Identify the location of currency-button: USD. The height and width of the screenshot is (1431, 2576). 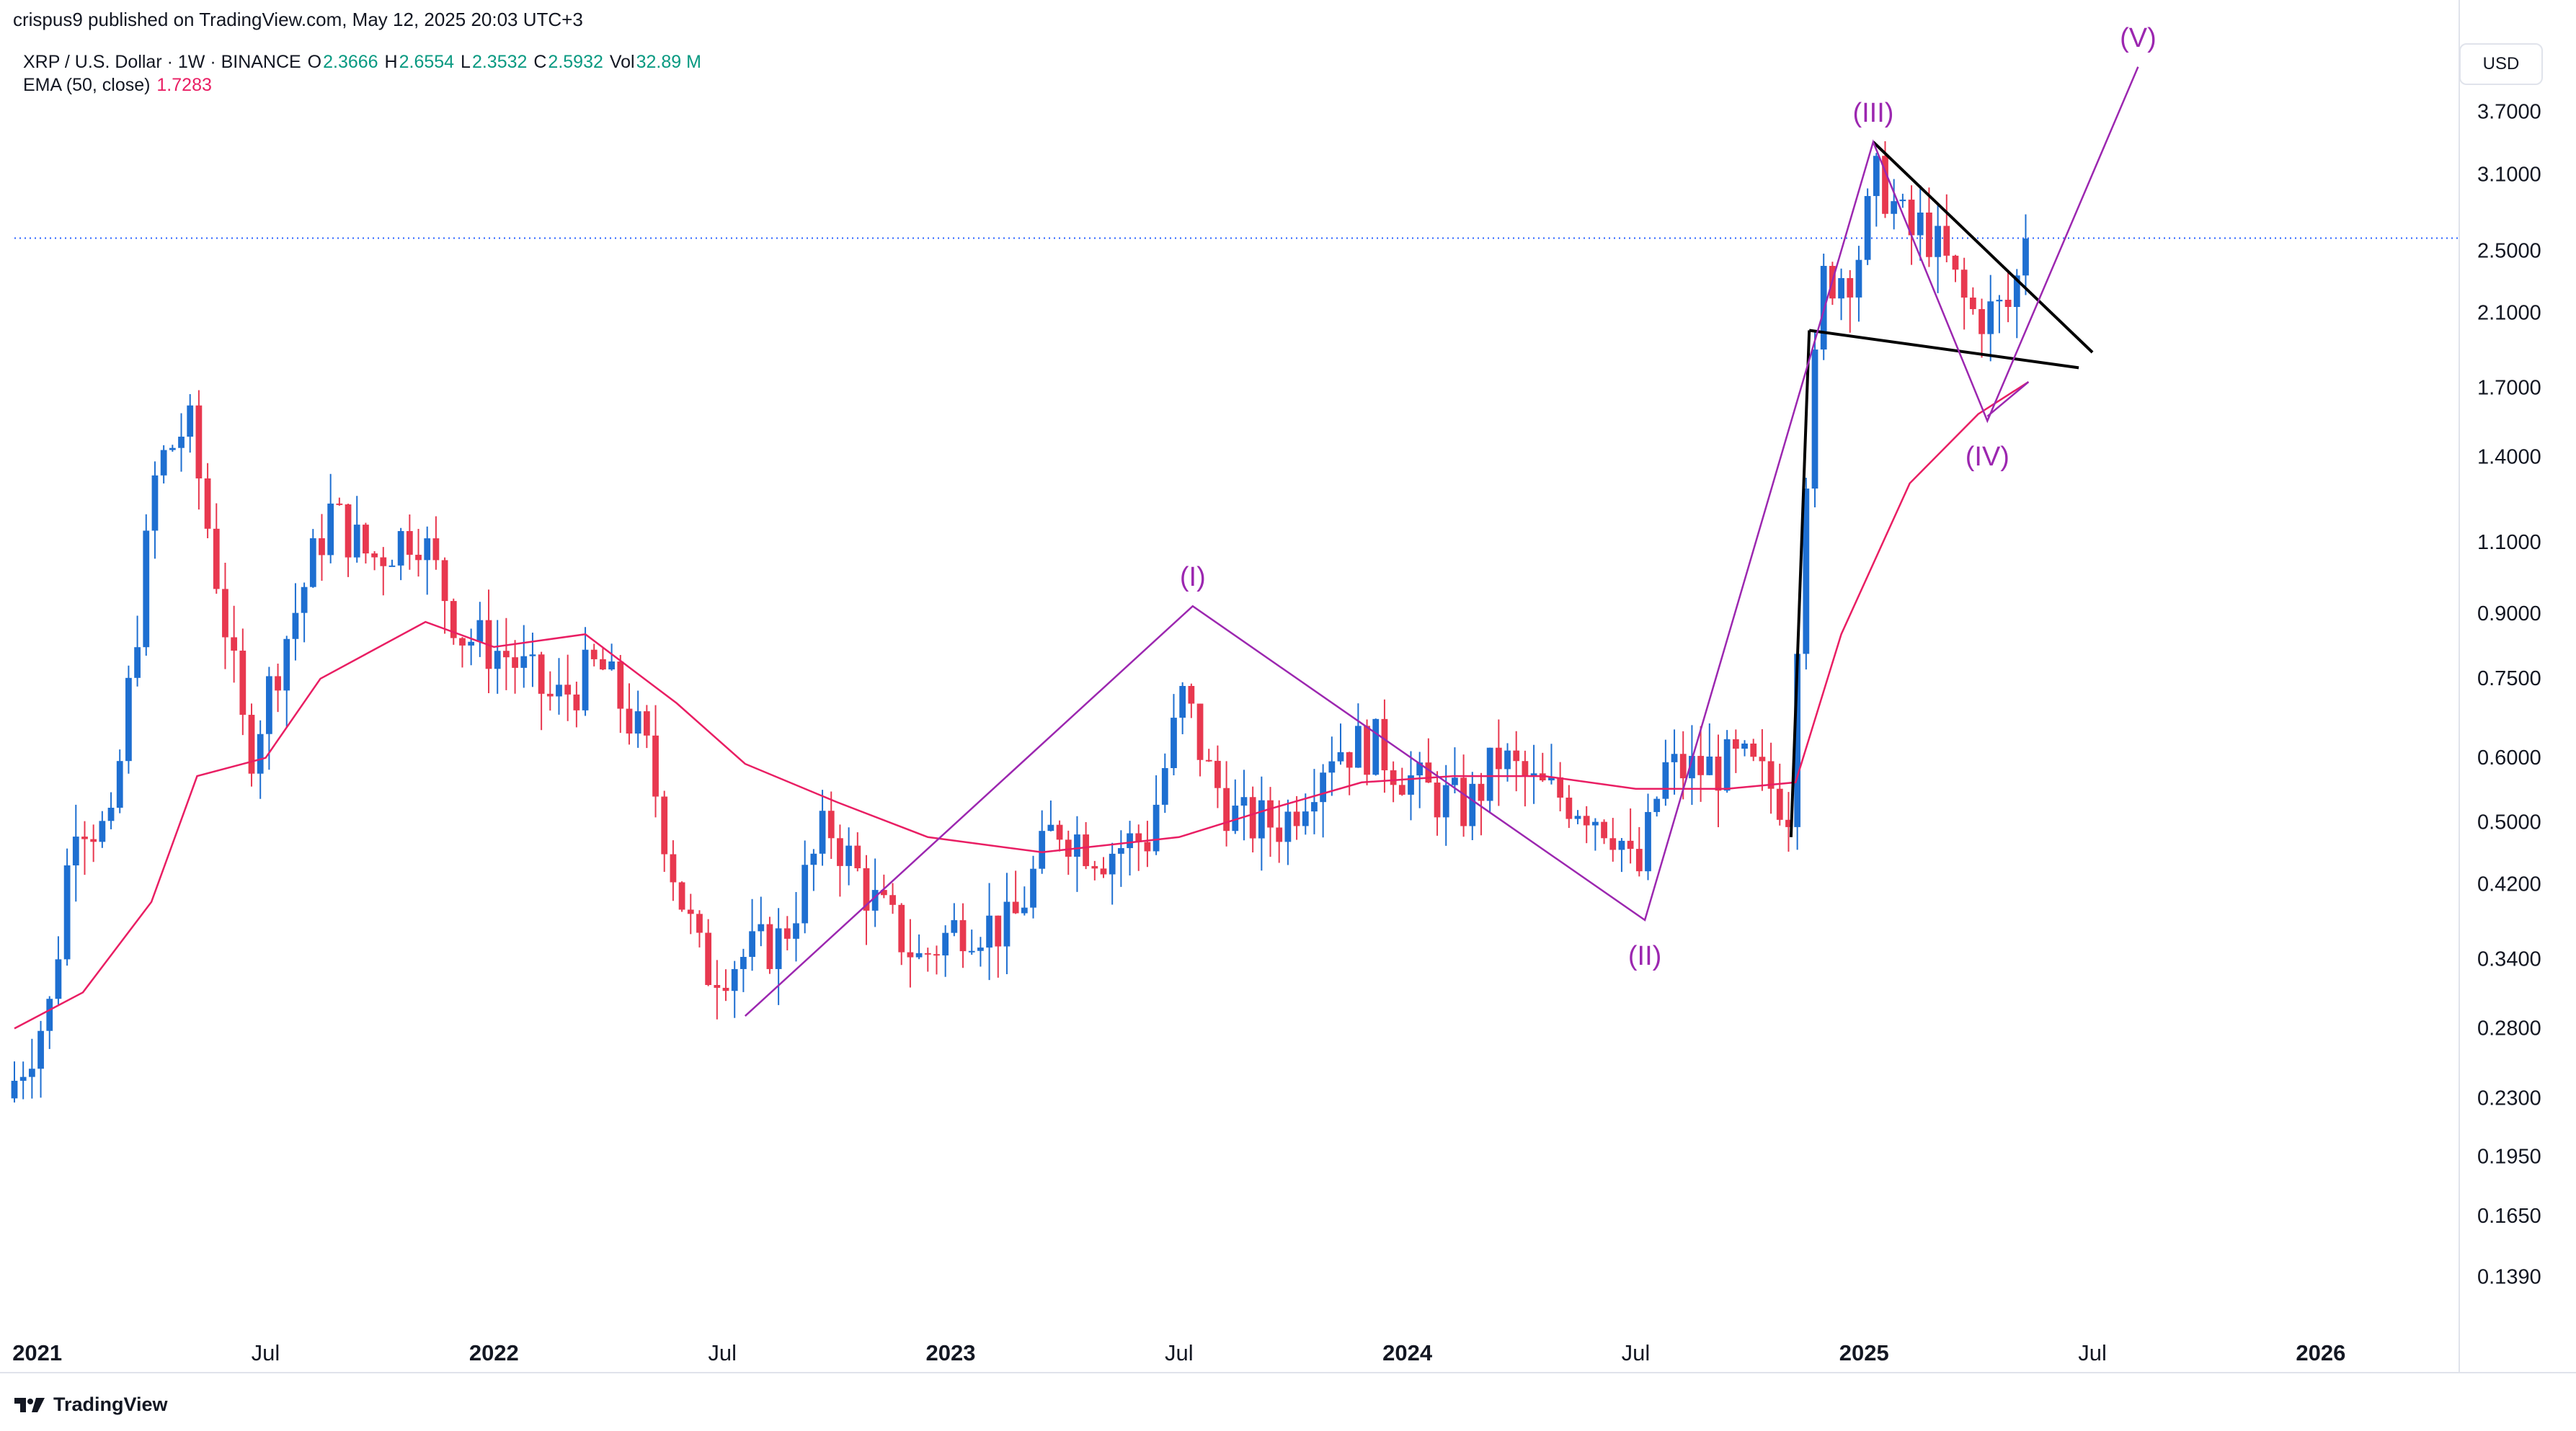
(2501, 64).